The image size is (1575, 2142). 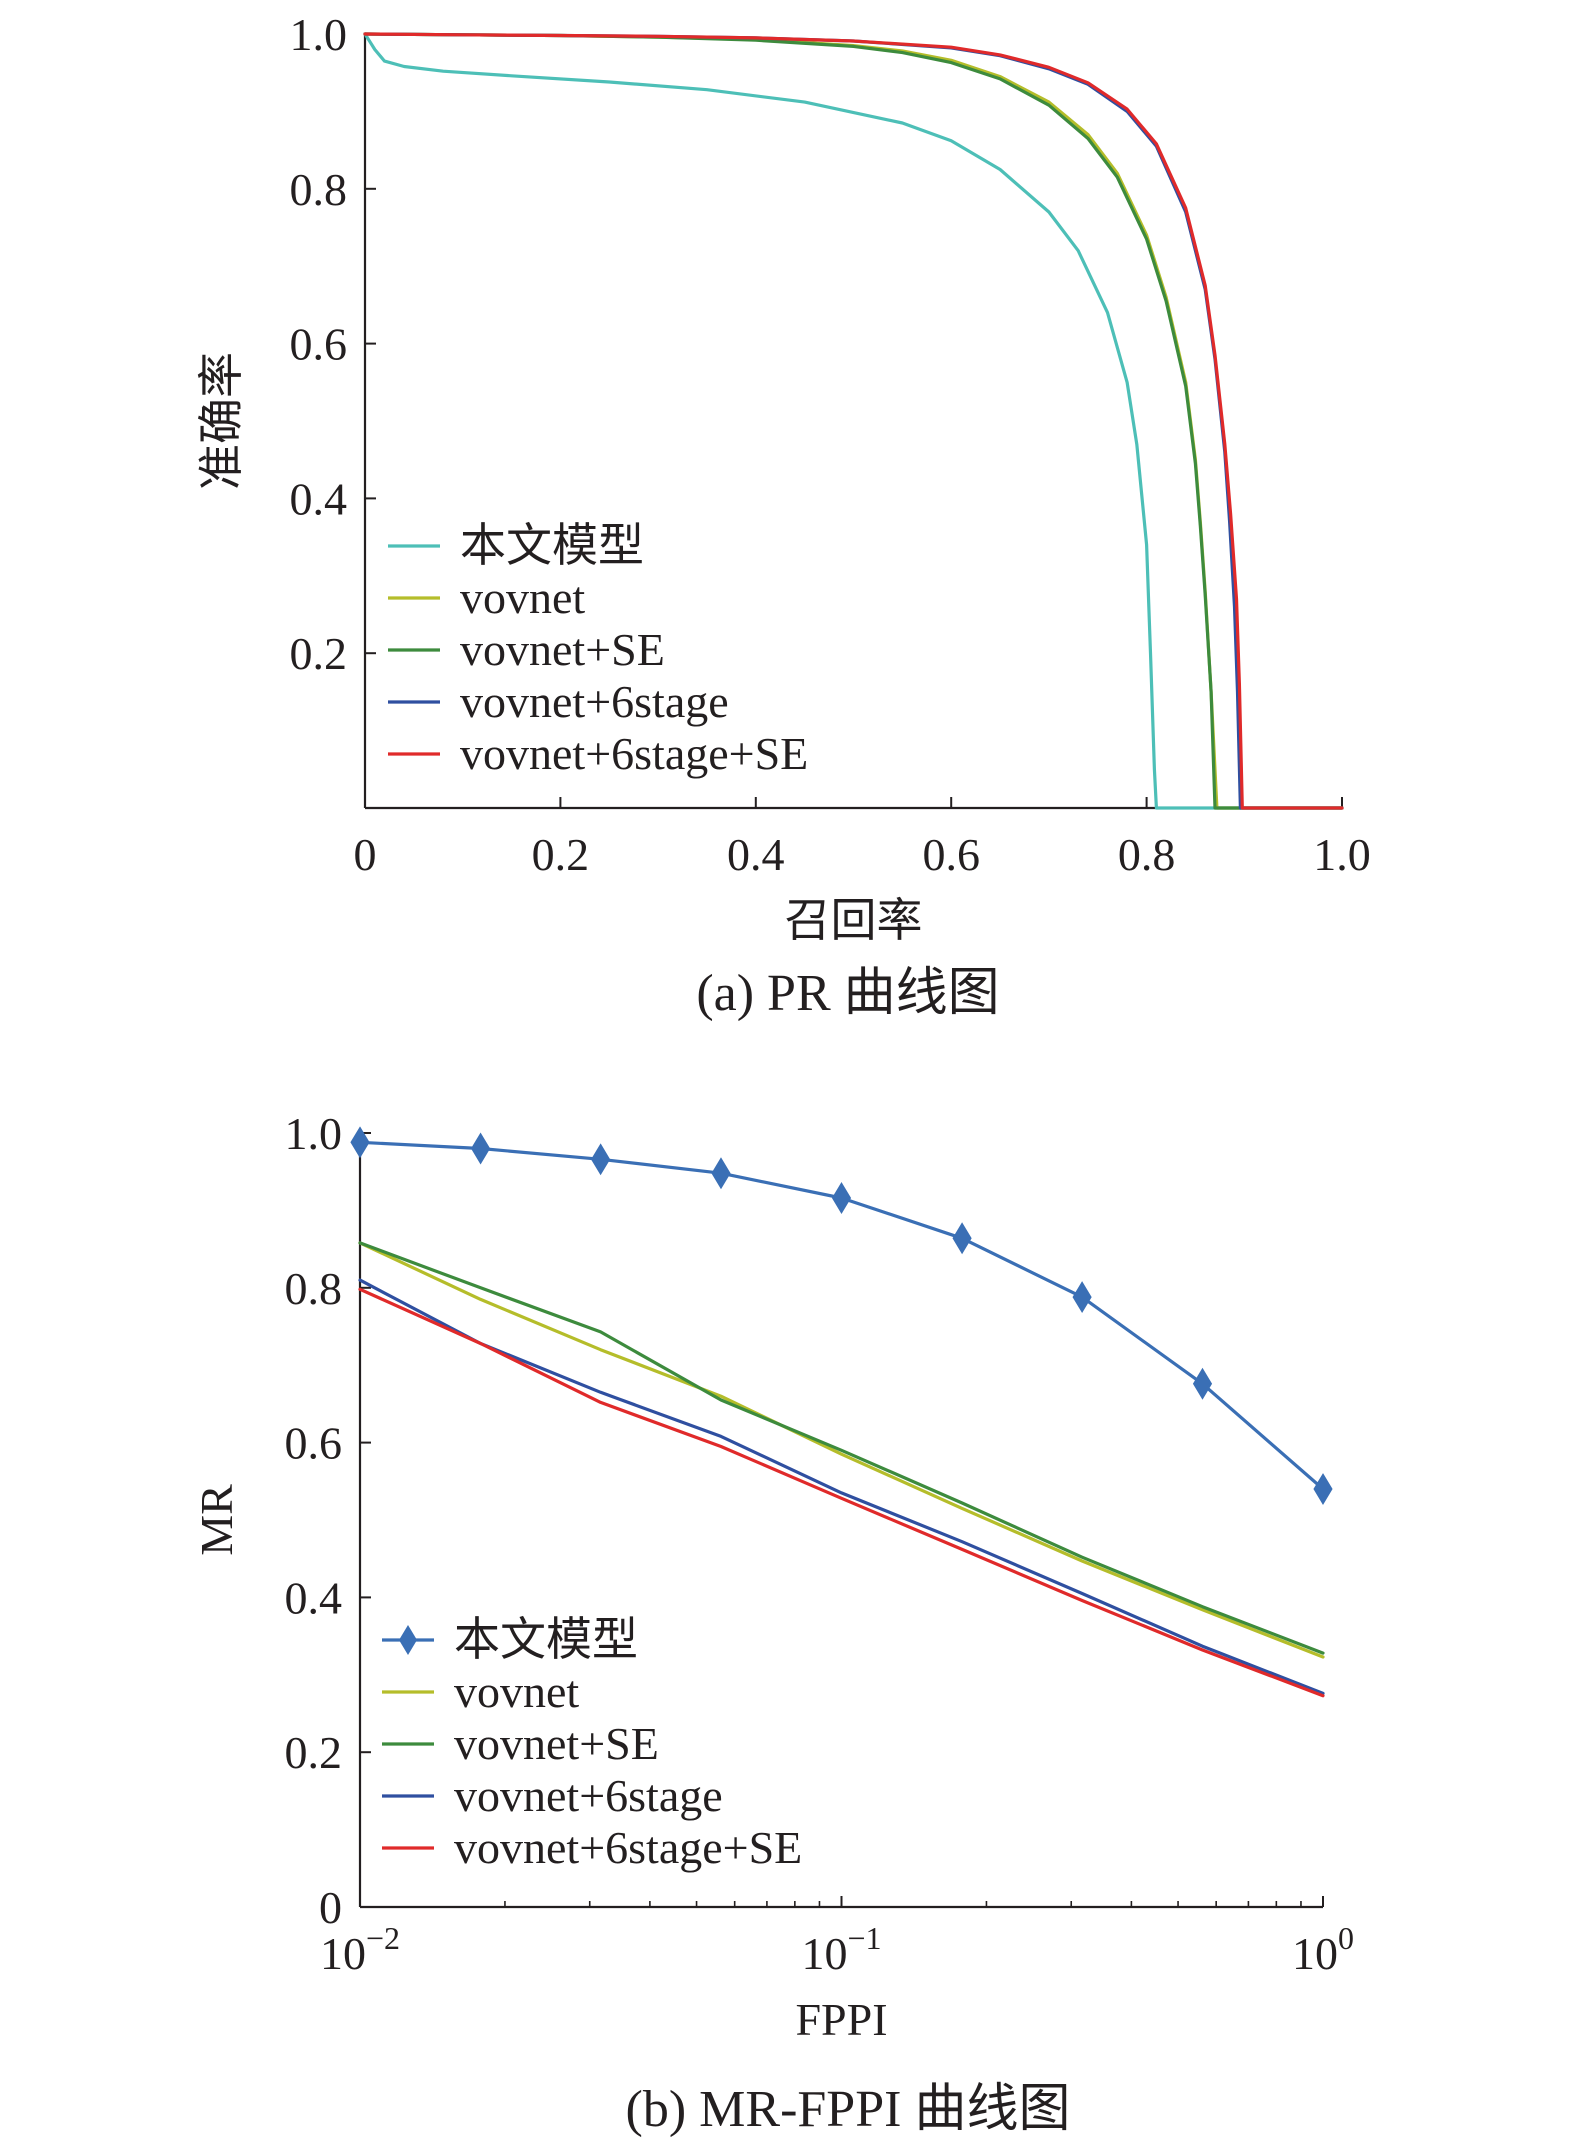 I want to click on x-tick-label: 0.8, so click(x=1147, y=854).